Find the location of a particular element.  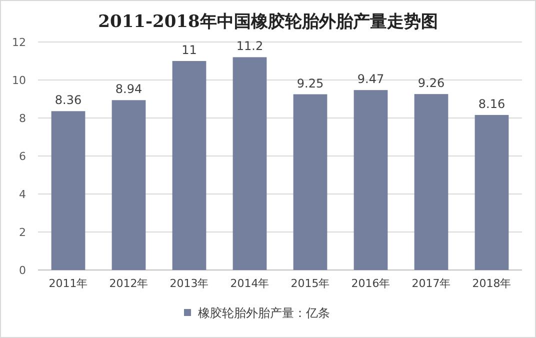

x-tick-label: 2015年 is located at coordinates (310, 283).